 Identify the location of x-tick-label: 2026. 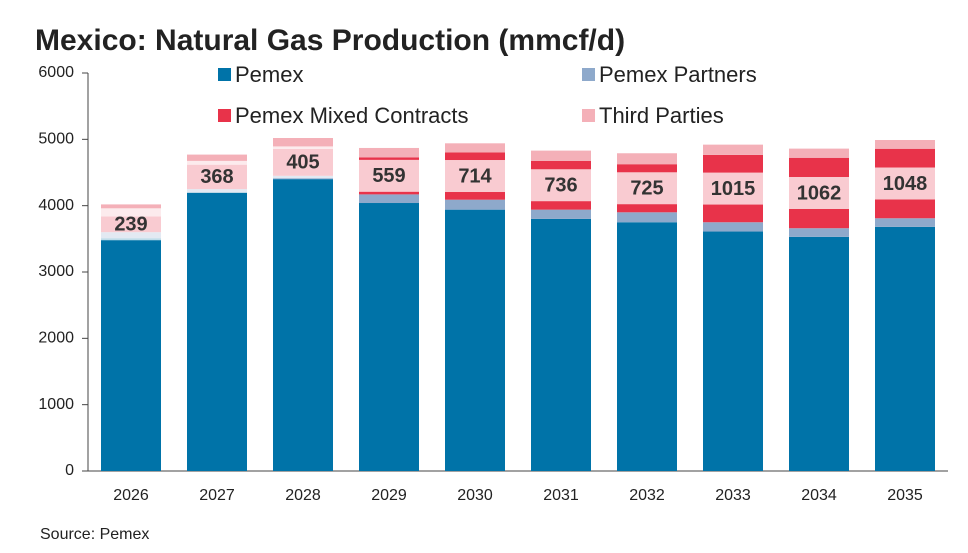
(131, 495).